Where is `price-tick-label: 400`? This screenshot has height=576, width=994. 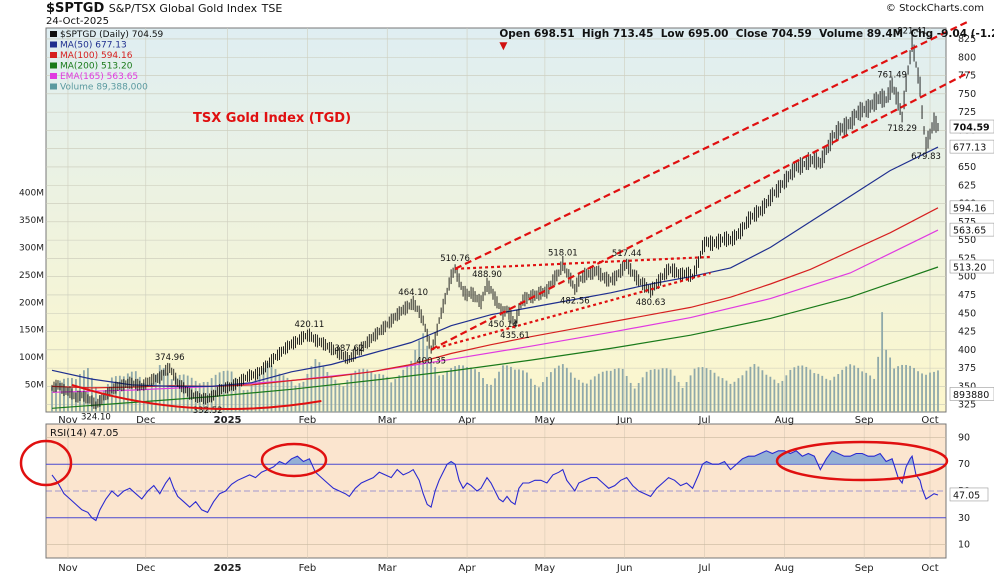 price-tick-label: 400 is located at coordinates (967, 350).